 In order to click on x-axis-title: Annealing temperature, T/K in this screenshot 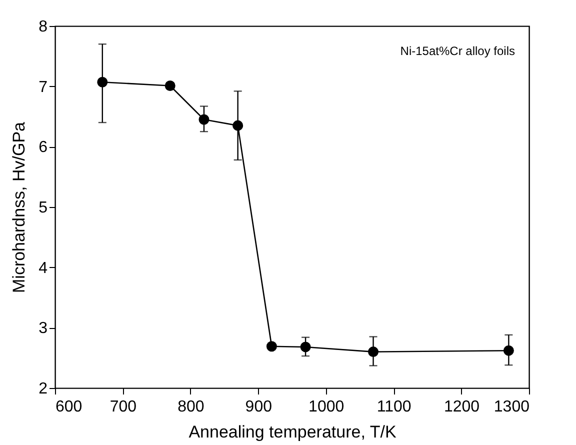, I will do `click(292, 432)`.